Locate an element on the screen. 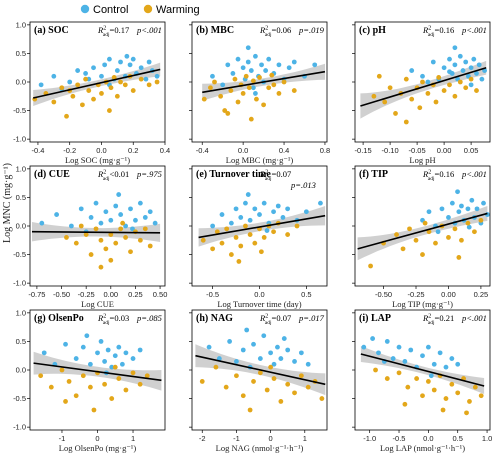 The width and height of the screenshot is (500, 456). x-tick-label: -0.05 is located at coordinates (417, 150).